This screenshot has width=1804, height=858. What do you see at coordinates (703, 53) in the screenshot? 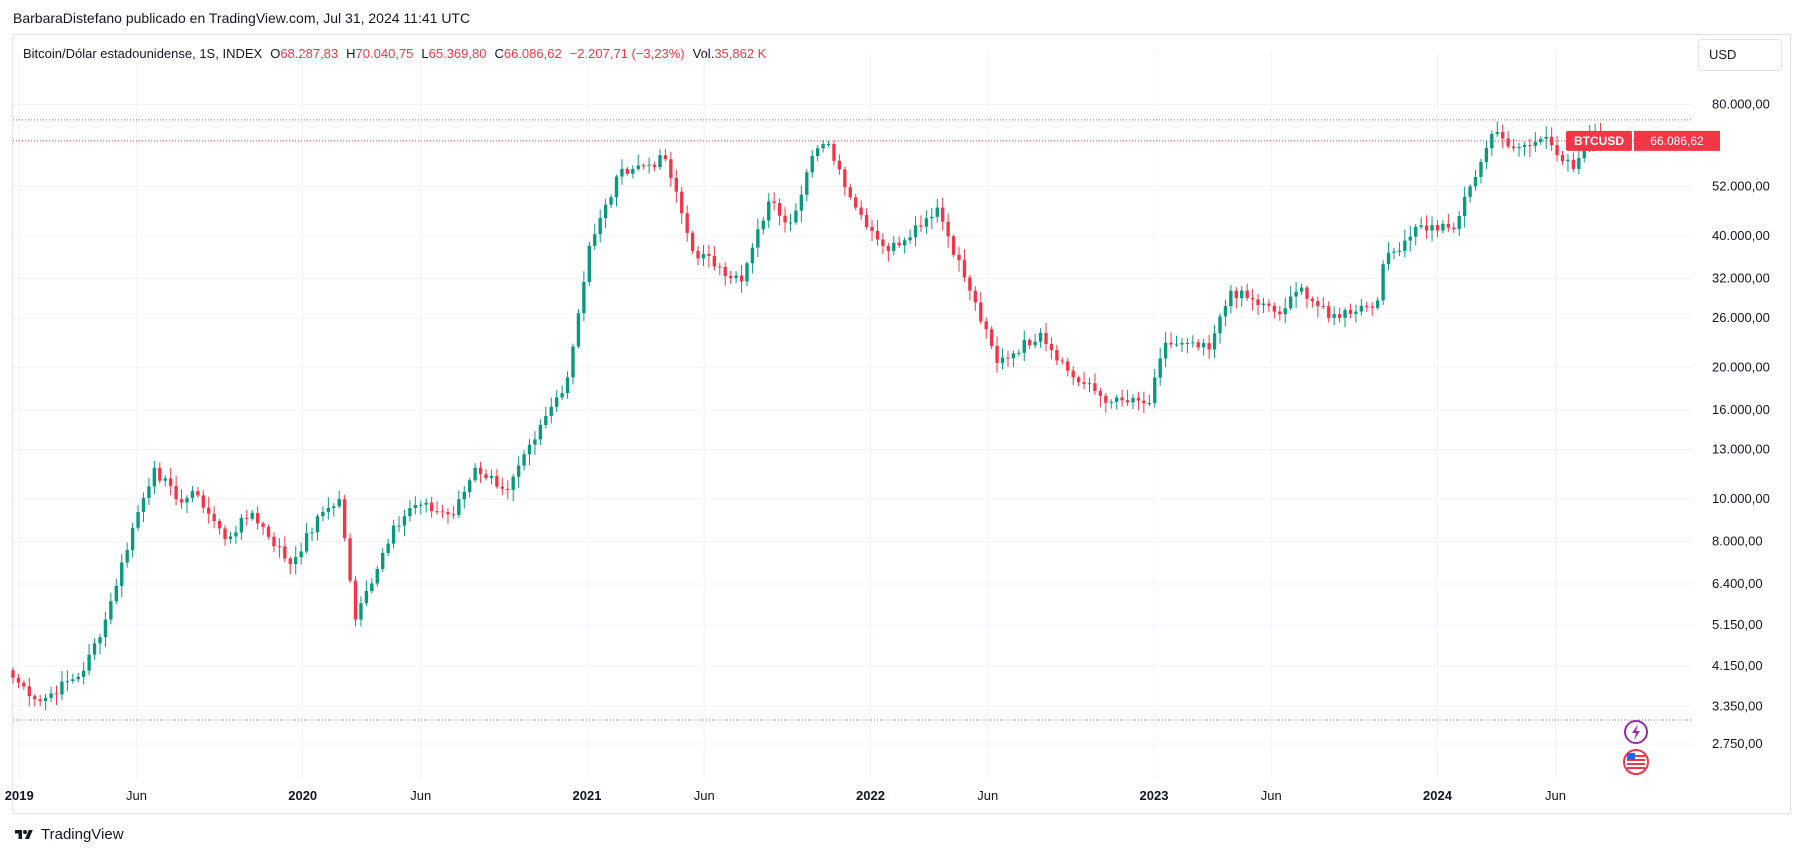
I see `legend-volume-label: Vol.` at bounding box center [703, 53].